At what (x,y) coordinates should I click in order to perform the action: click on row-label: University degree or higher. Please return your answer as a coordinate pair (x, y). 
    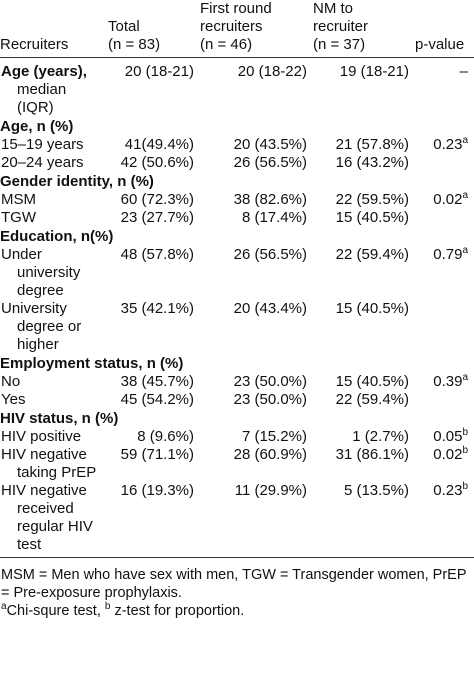
    Looking at the image, I should click on (54, 327).